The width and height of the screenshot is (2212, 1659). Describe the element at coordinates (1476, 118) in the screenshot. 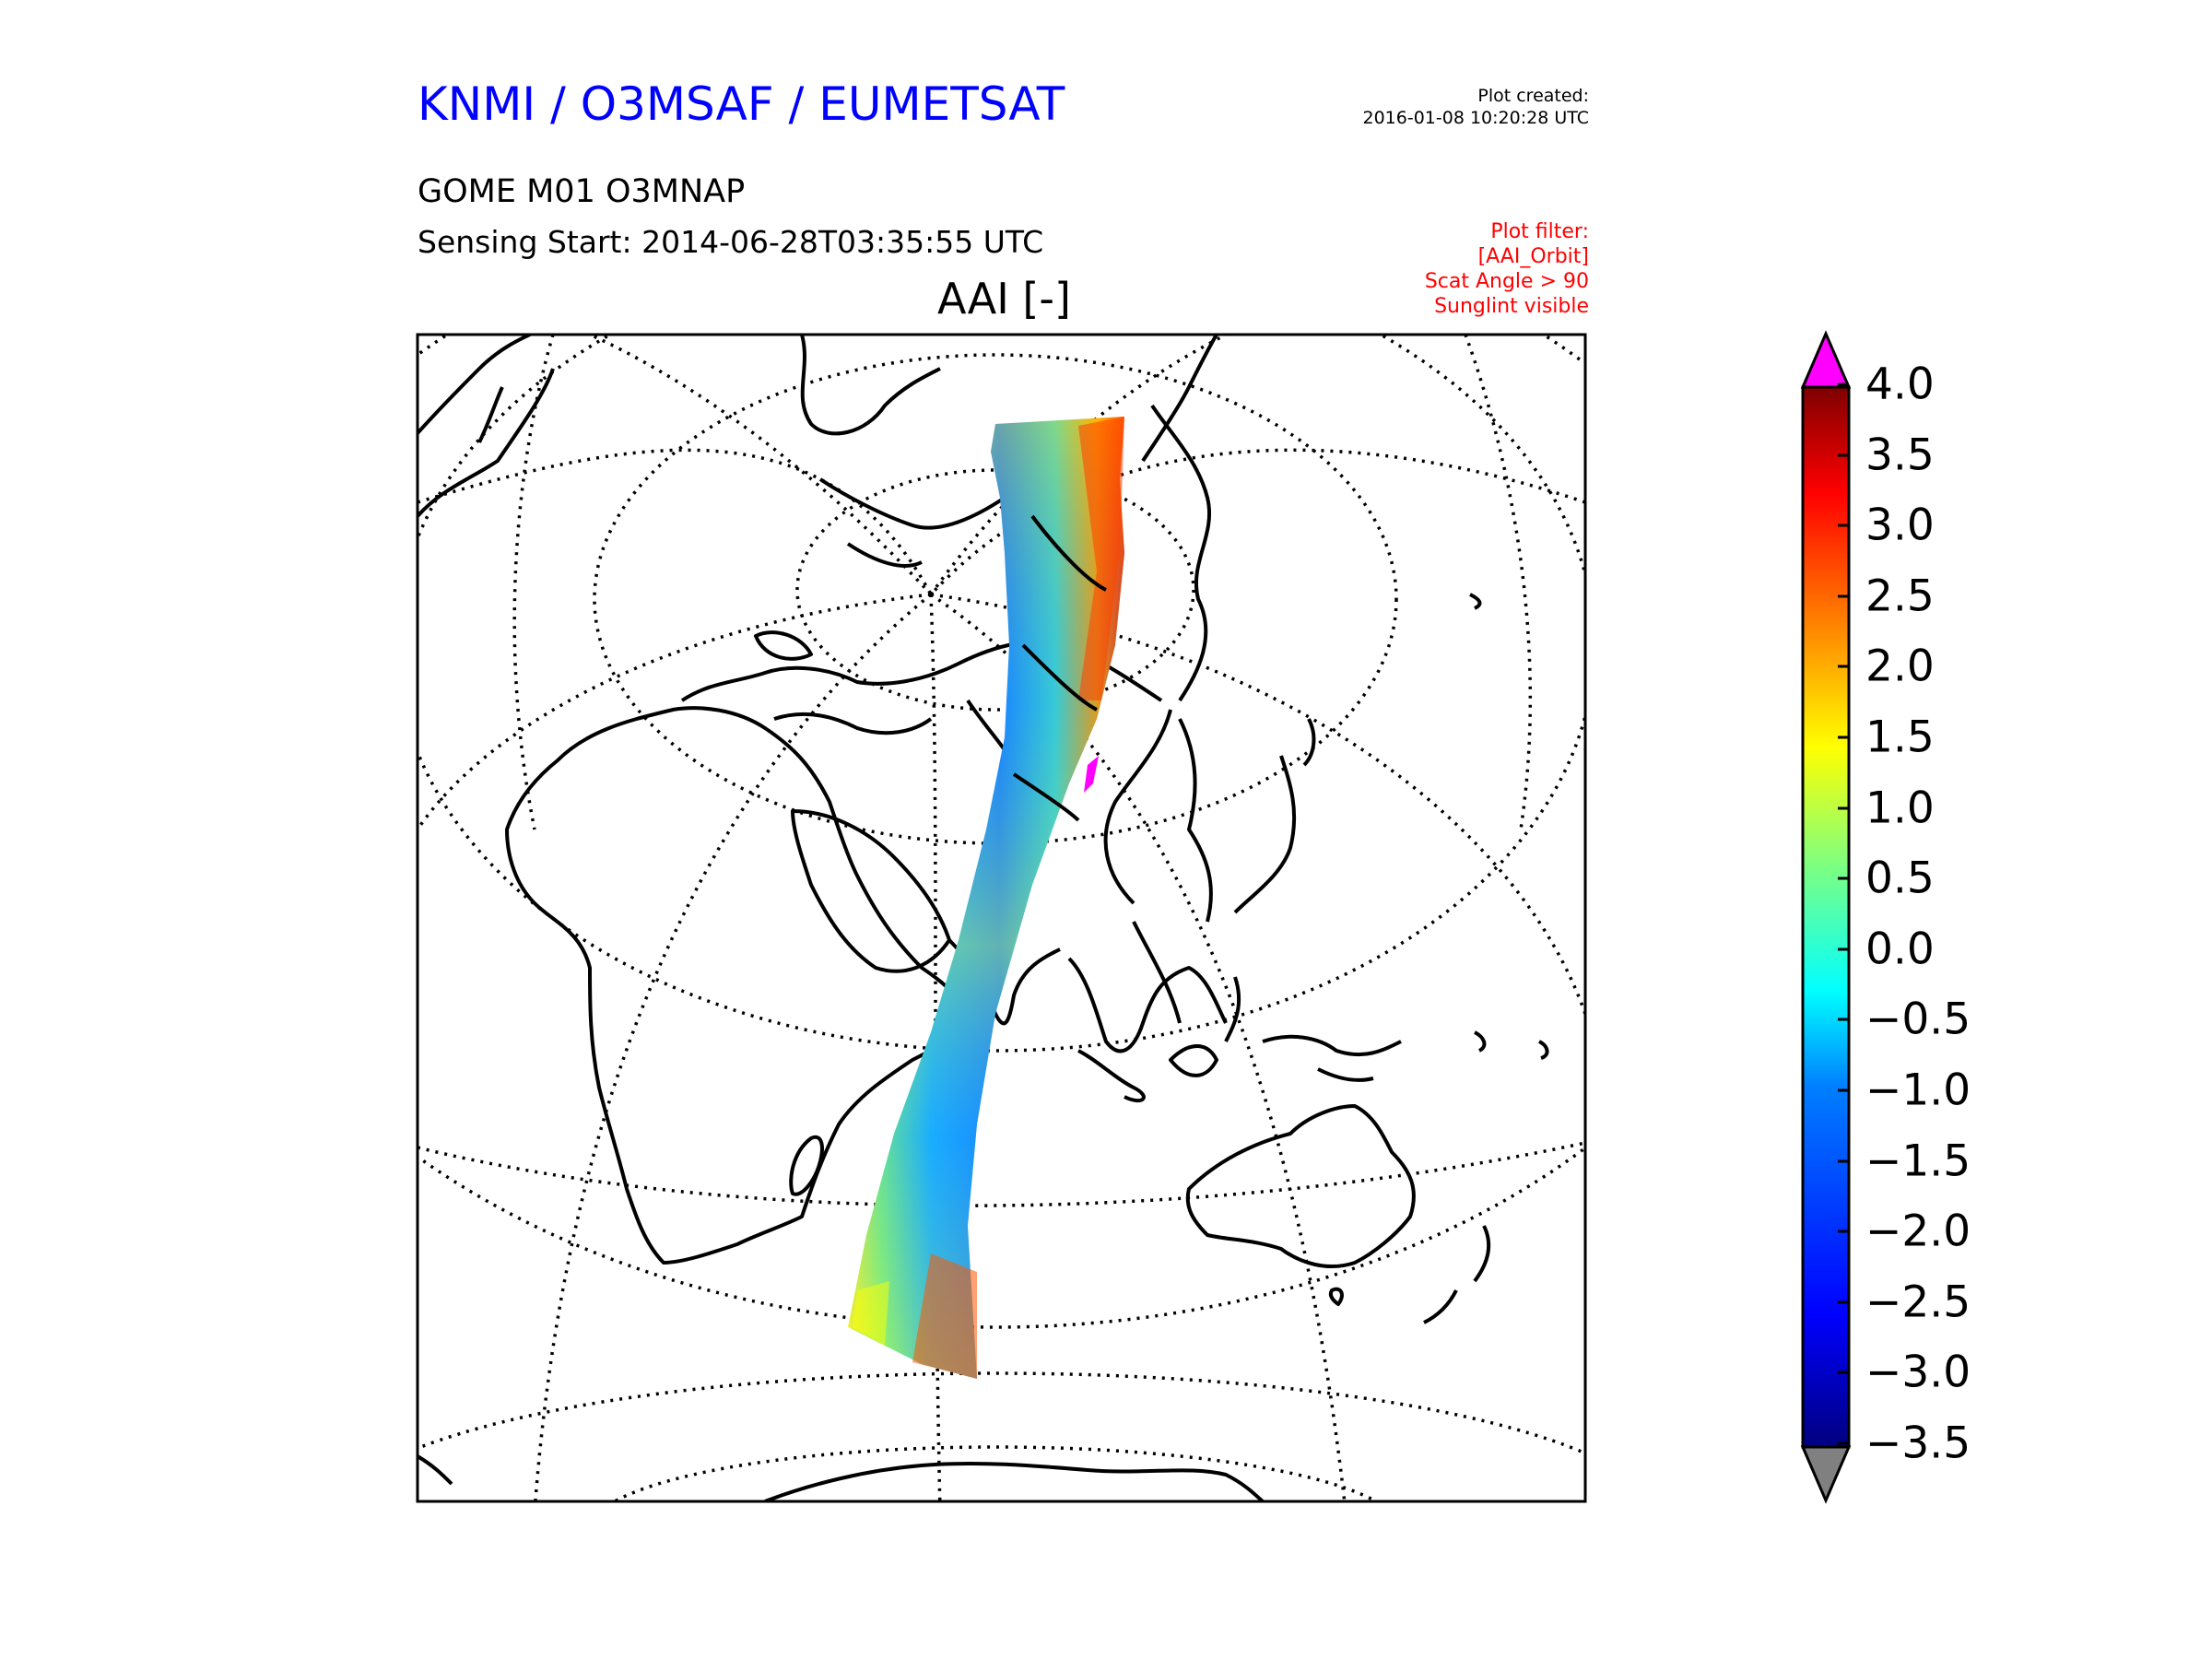

I see `plot-created-time: 2016-01-08 10:20:28 UTC` at that location.